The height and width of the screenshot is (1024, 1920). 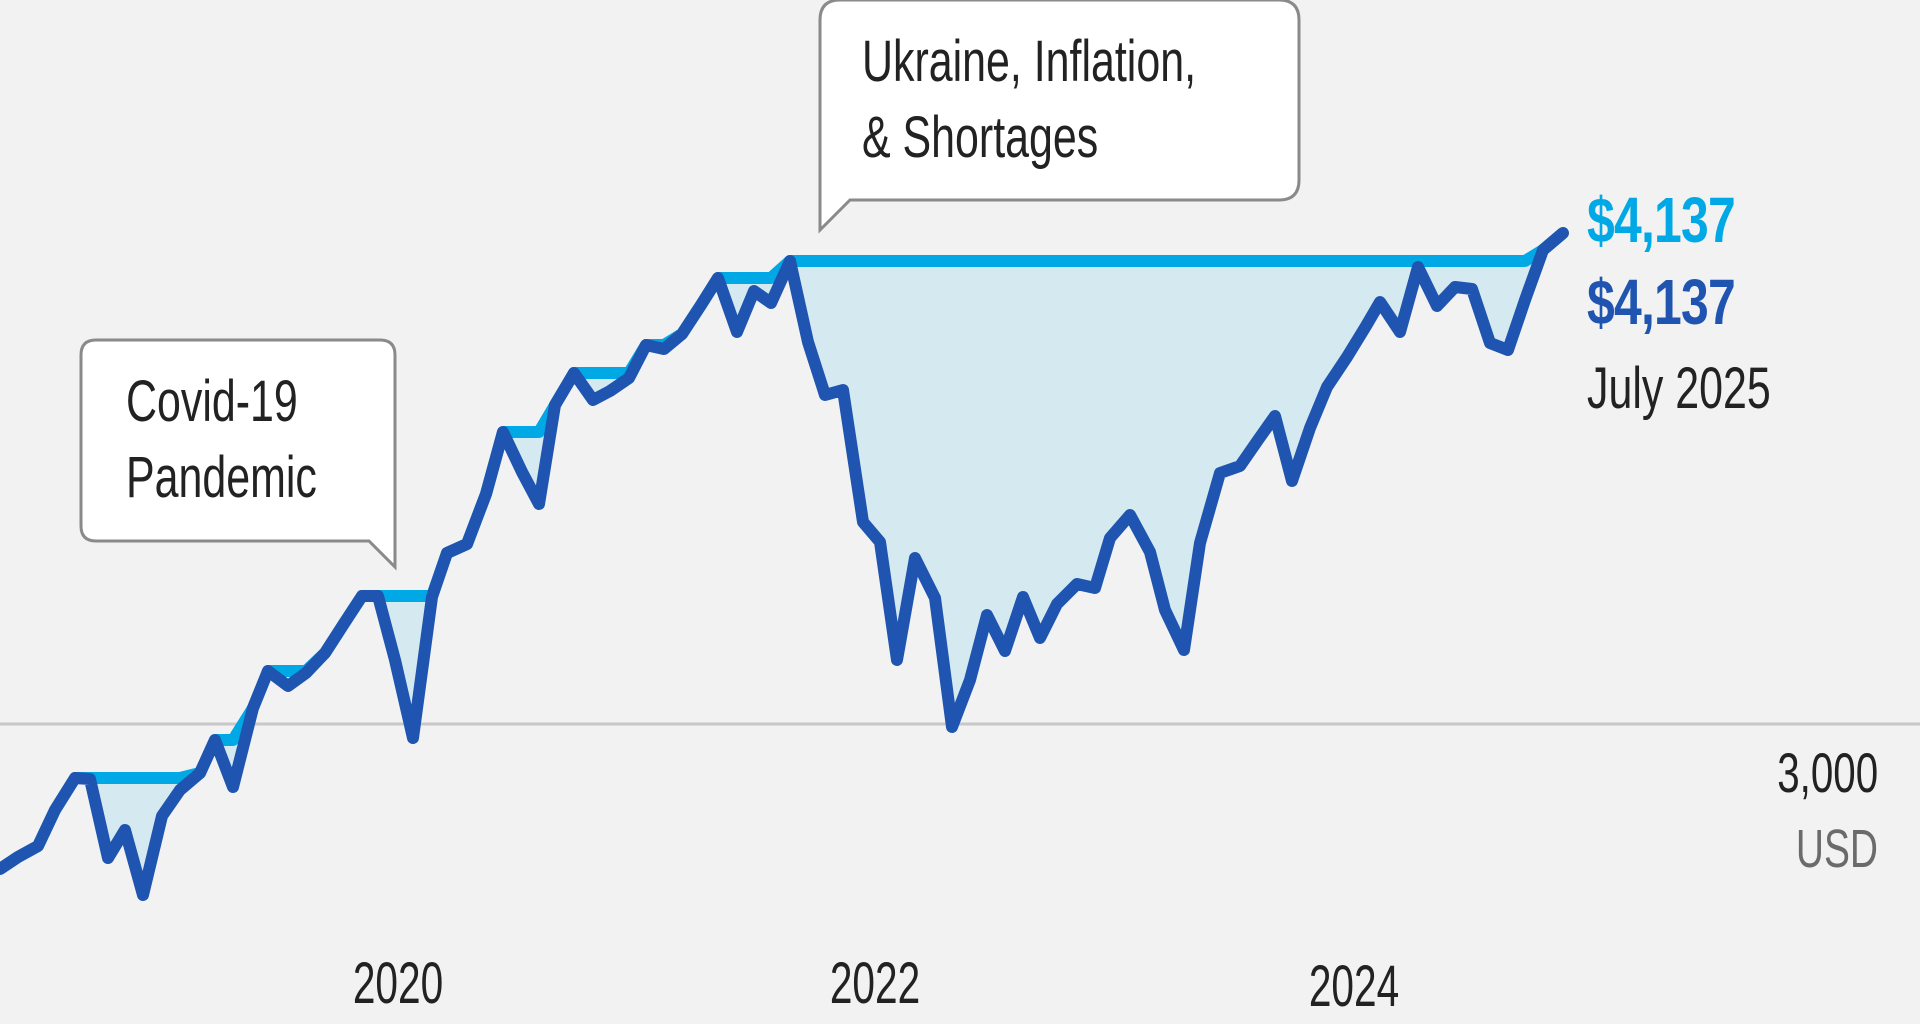 What do you see at coordinates (1661, 220) in the screenshot?
I see `peak-value-label: $4,137` at bounding box center [1661, 220].